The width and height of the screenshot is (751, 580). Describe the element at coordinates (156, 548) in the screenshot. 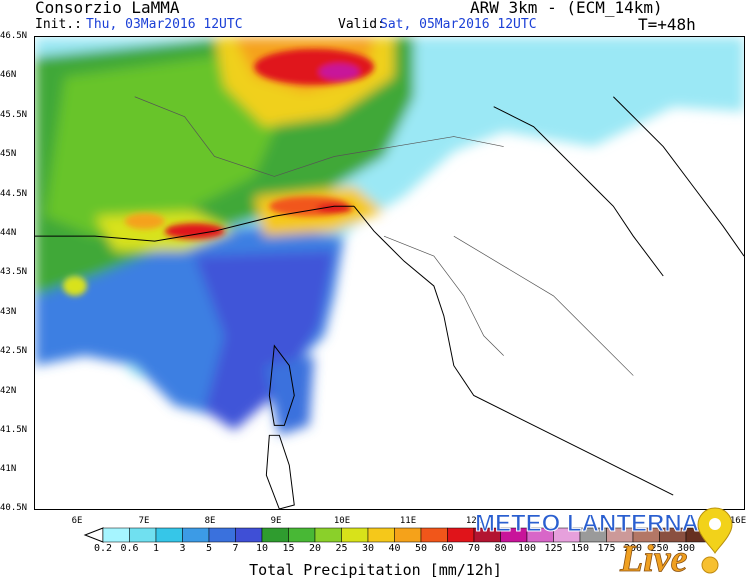

I see `legend-value: 1` at that location.